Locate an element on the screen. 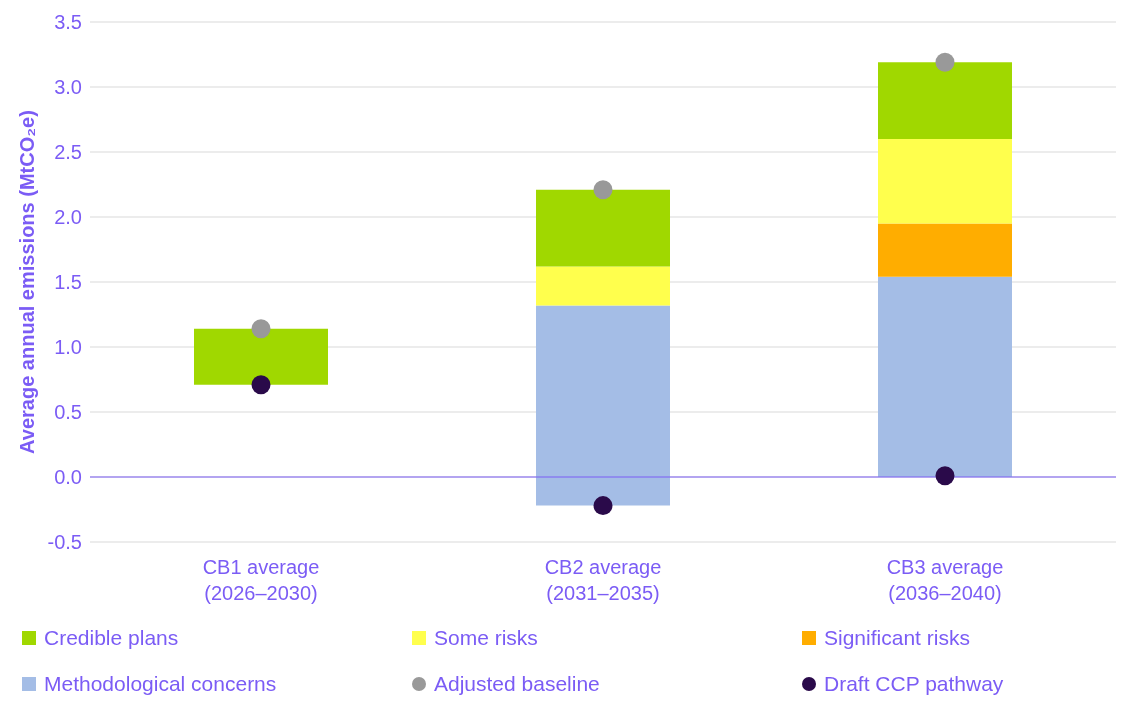  legend-label: Draft CCP pathway is located at coordinates (914, 684).